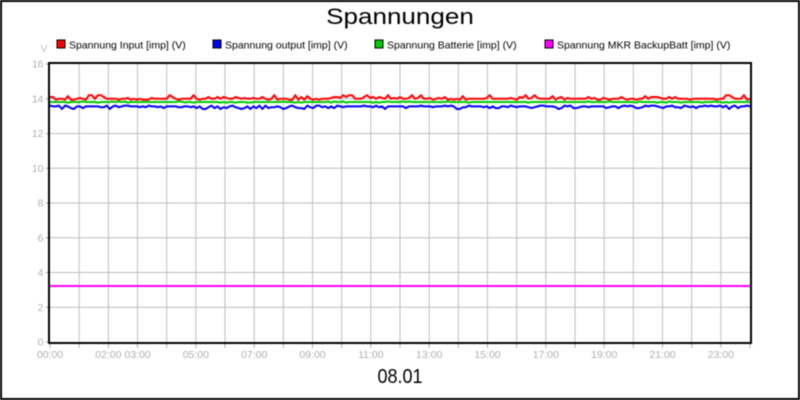  What do you see at coordinates (41, 238) in the screenshot?
I see `svg-text: 6` at bounding box center [41, 238].